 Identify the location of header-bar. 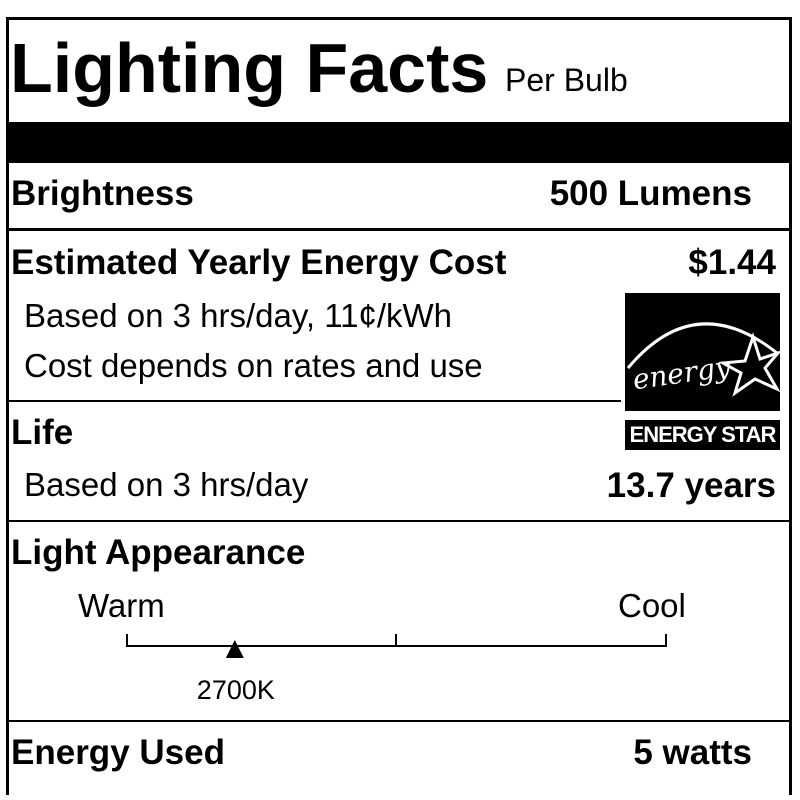
(399, 142).